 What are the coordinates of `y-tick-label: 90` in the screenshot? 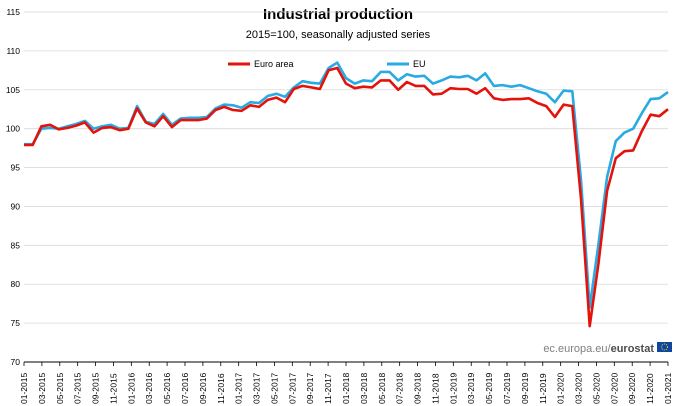 It's located at (16, 206).